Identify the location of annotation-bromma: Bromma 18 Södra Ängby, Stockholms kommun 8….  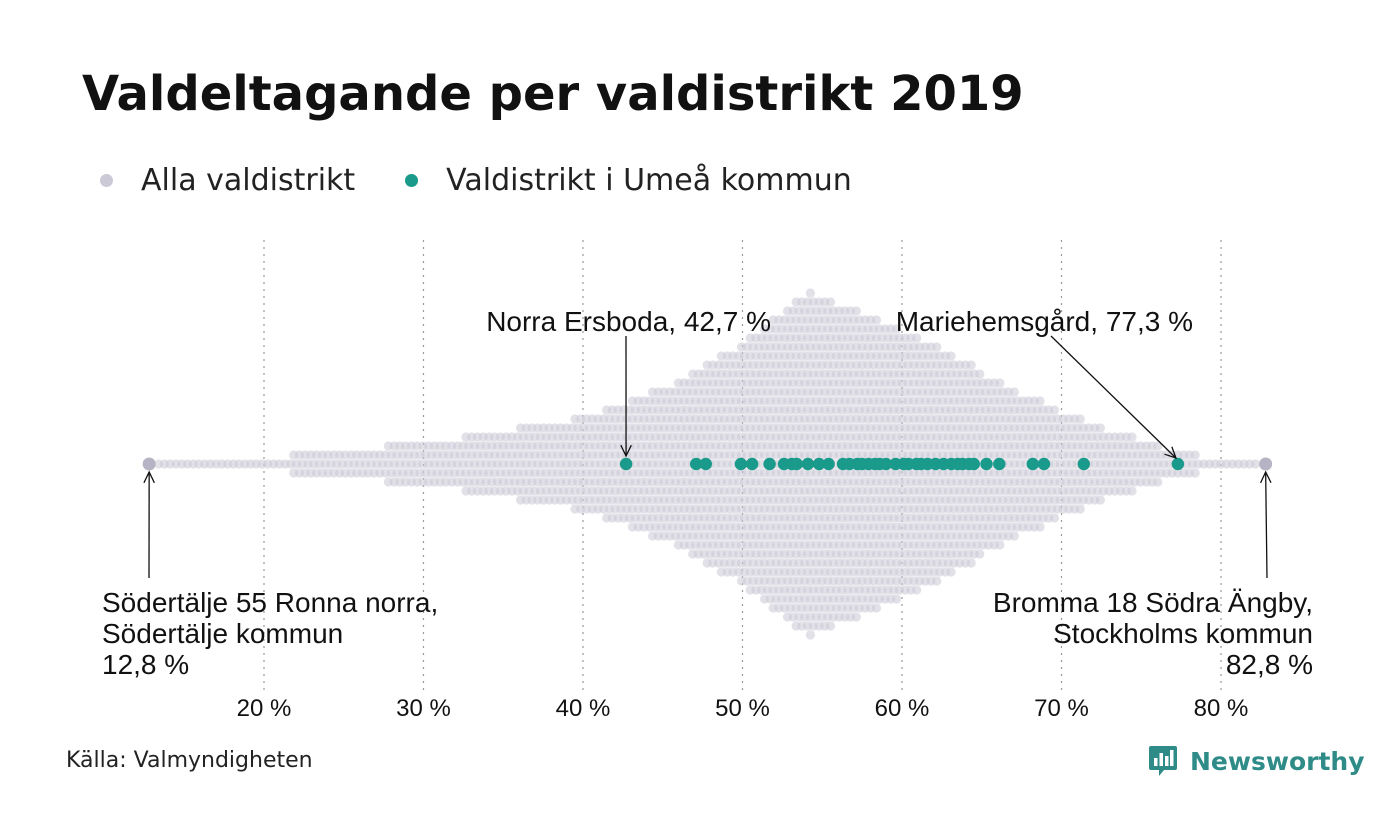
(1153, 633).